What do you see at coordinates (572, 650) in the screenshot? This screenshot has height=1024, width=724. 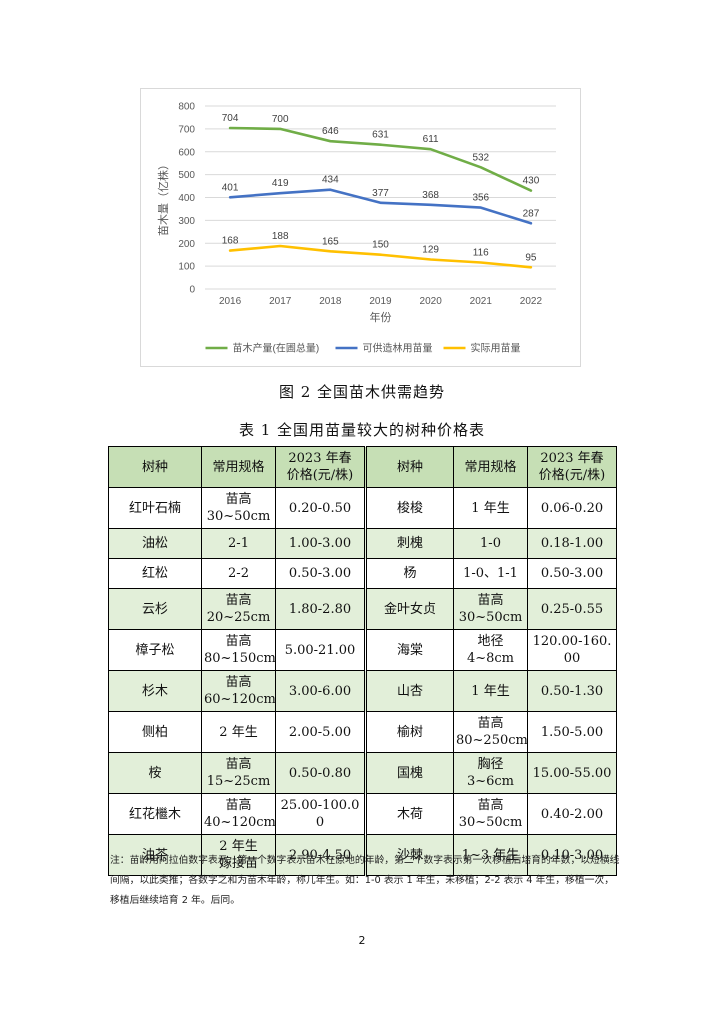 I see `table-cell: 120.00-160. 00` at bounding box center [572, 650].